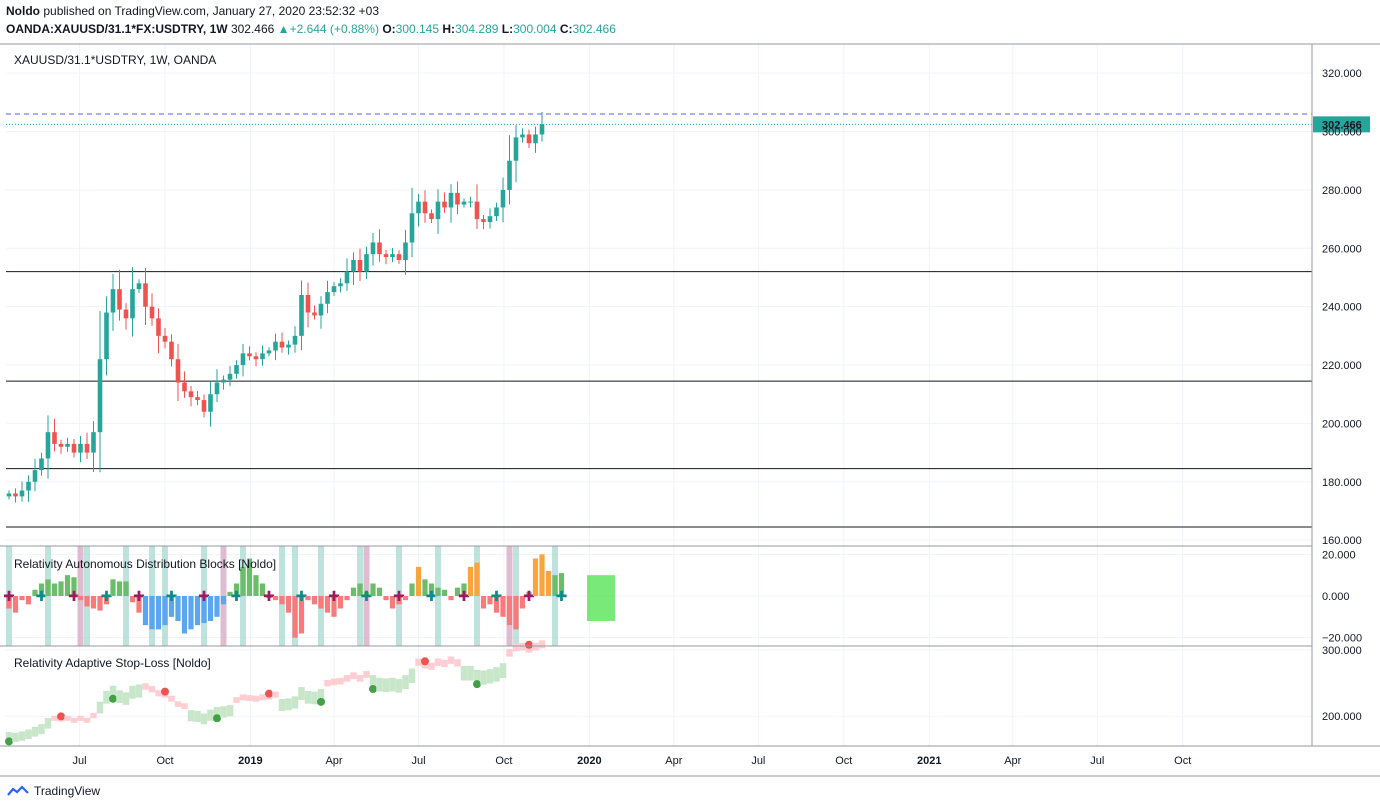 This screenshot has width=1380, height=810. What do you see at coordinates (53, 791) in the screenshot?
I see `tradingview-brand: TradingView` at bounding box center [53, 791].